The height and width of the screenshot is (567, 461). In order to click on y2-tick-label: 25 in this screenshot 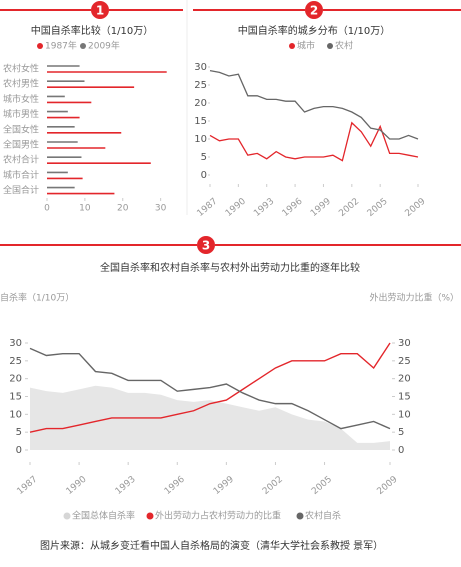, I will do `click(404, 361)`.